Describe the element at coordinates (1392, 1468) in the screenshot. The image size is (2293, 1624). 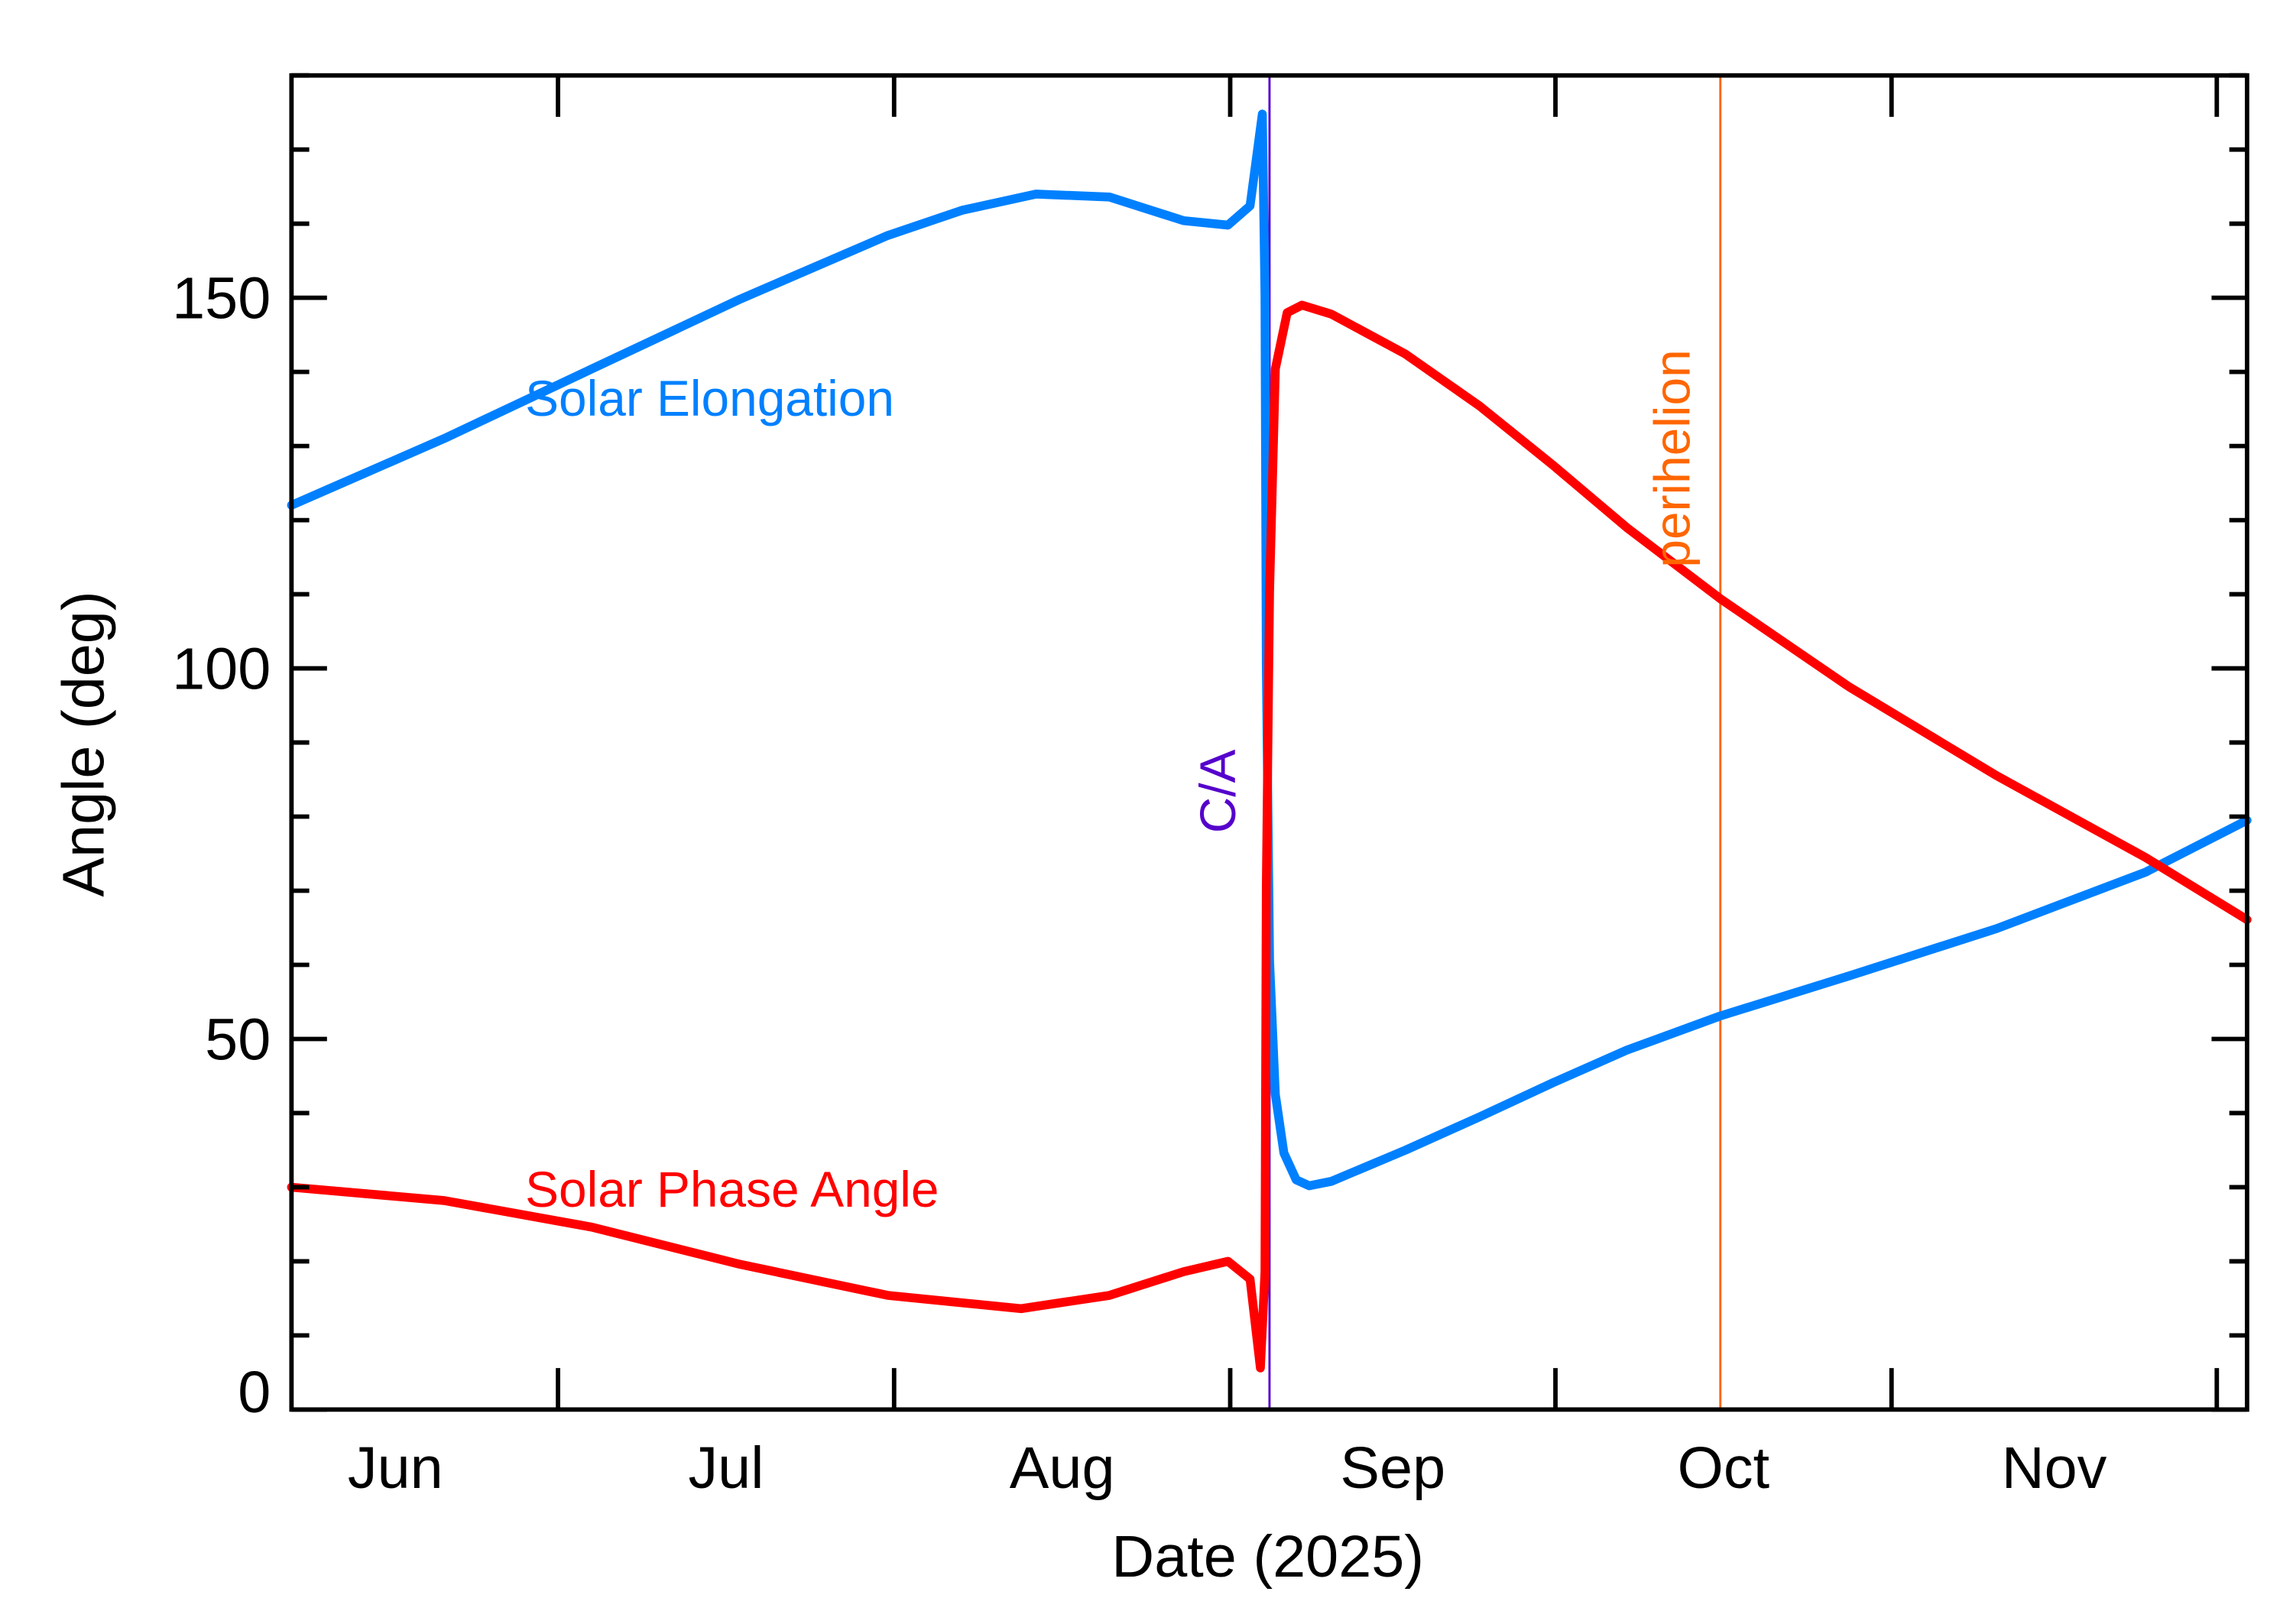
I see `x-tick-label: Sep` at that location.